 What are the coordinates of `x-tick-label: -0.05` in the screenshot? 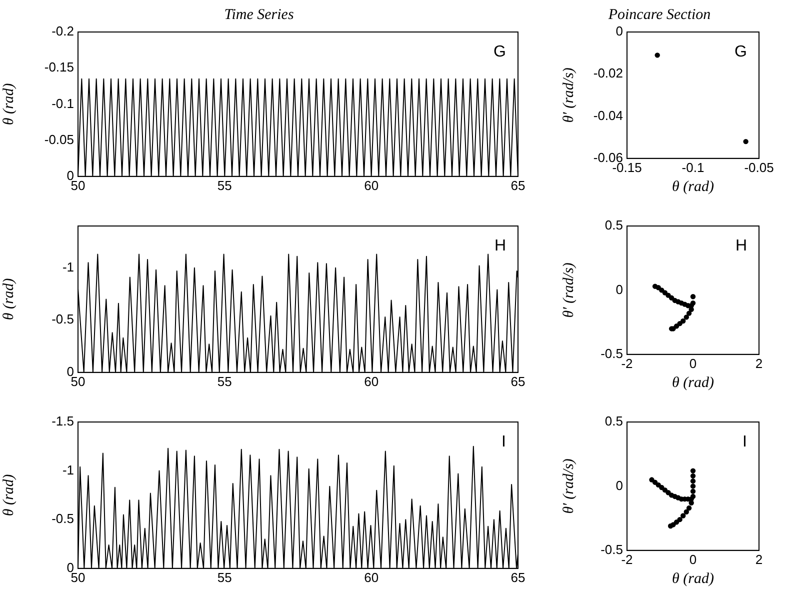 It's located at (759, 167).